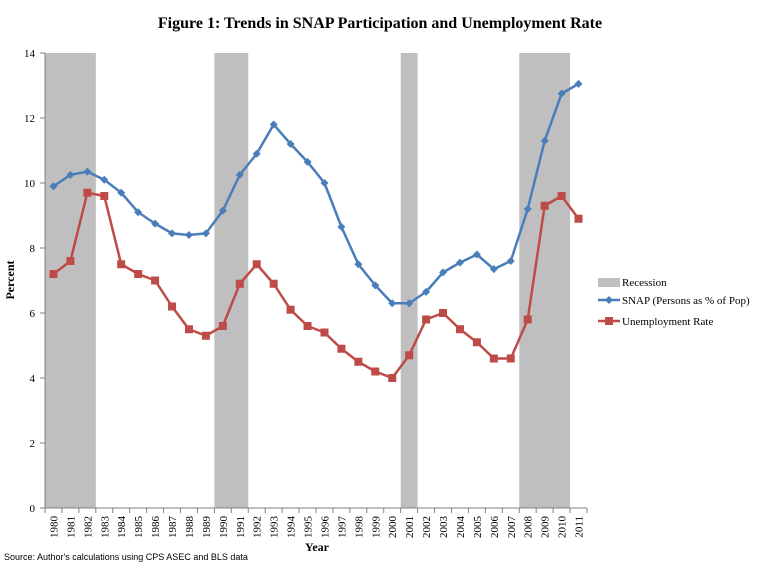  I want to click on recession-band-2008, so click(545, 280).